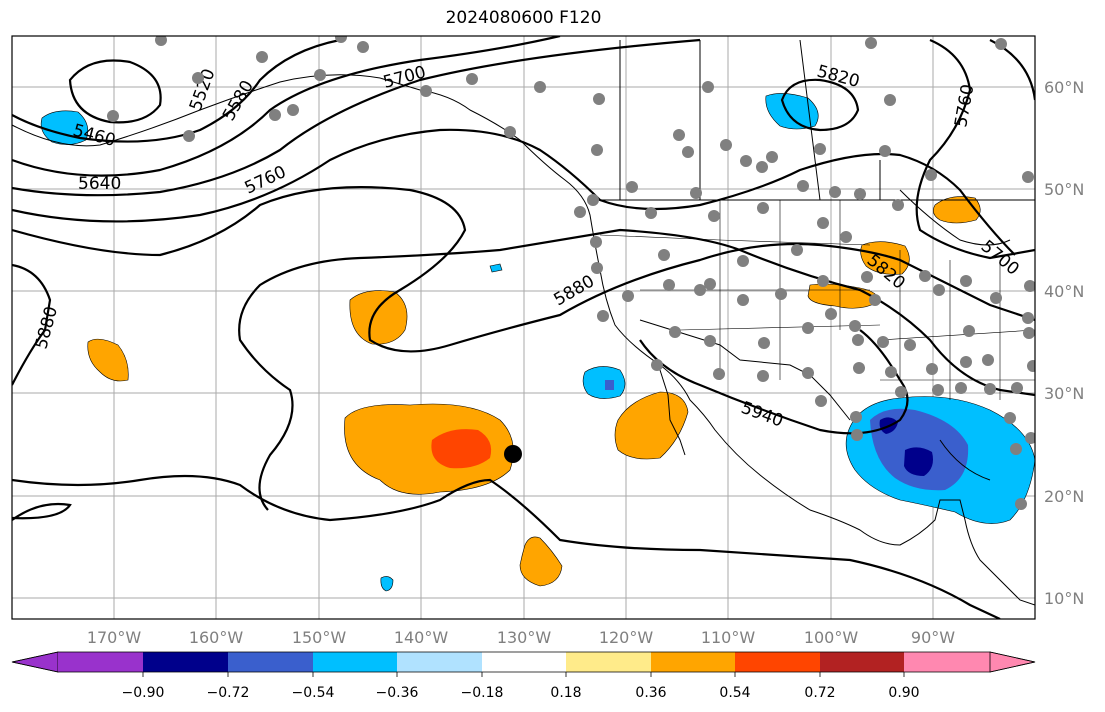  Describe the element at coordinates (831, 637) in the screenshot. I see `longitude-label: 100°W` at that location.